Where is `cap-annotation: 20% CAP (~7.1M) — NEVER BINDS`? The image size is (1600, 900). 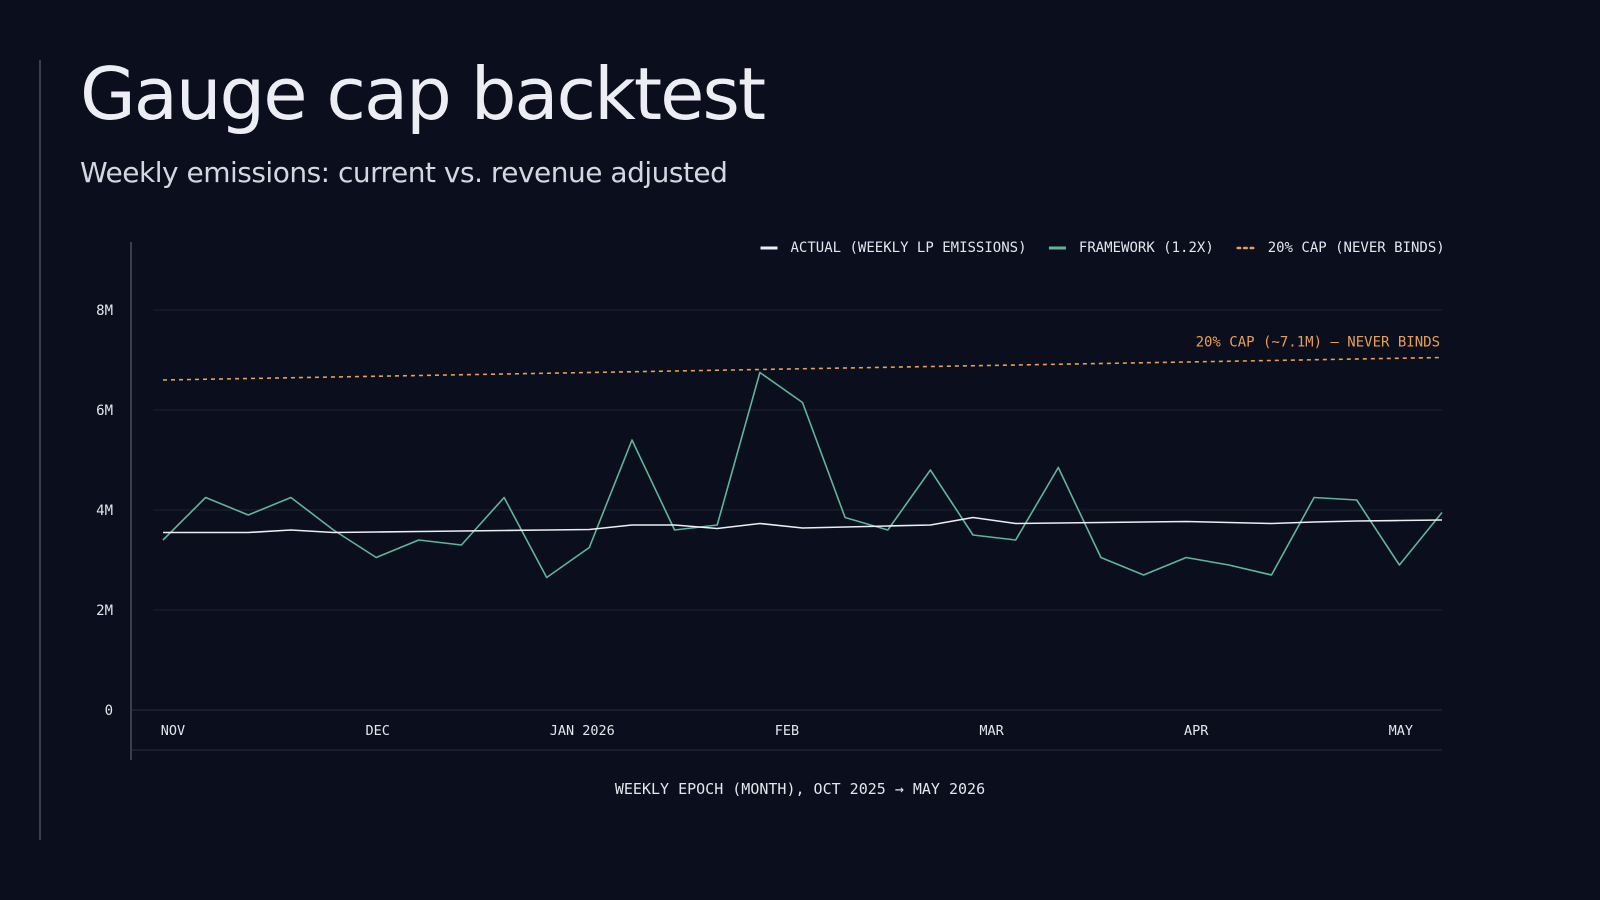
cap-annotation: 20% CAP (~7.1M) — NEVER BINDS is located at coordinates (1318, 343).